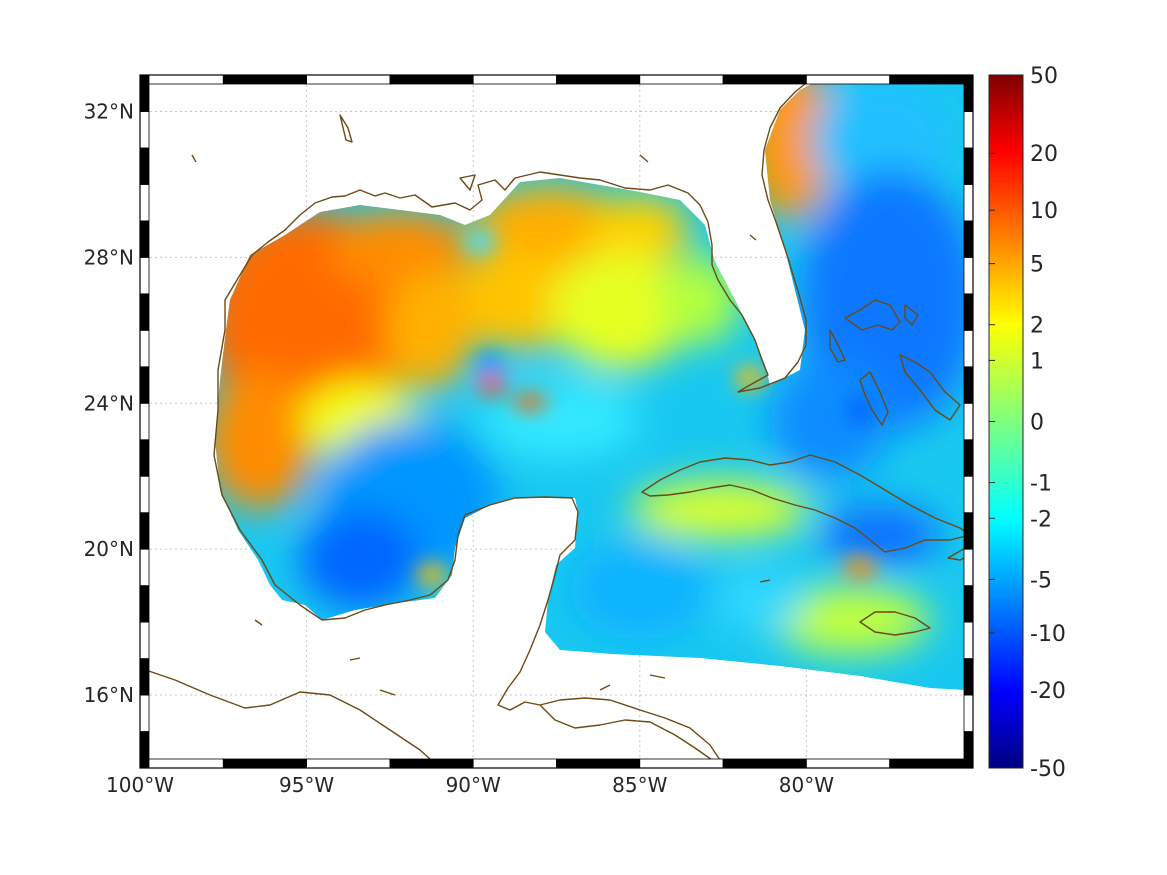 Image resolution: width=1167 pixels, height=875 pixels. What do you see at coordinates (1048, 634) in the screenshot?
I see `colorbar-tick-label: -10` at bounding box center [1048, 634].